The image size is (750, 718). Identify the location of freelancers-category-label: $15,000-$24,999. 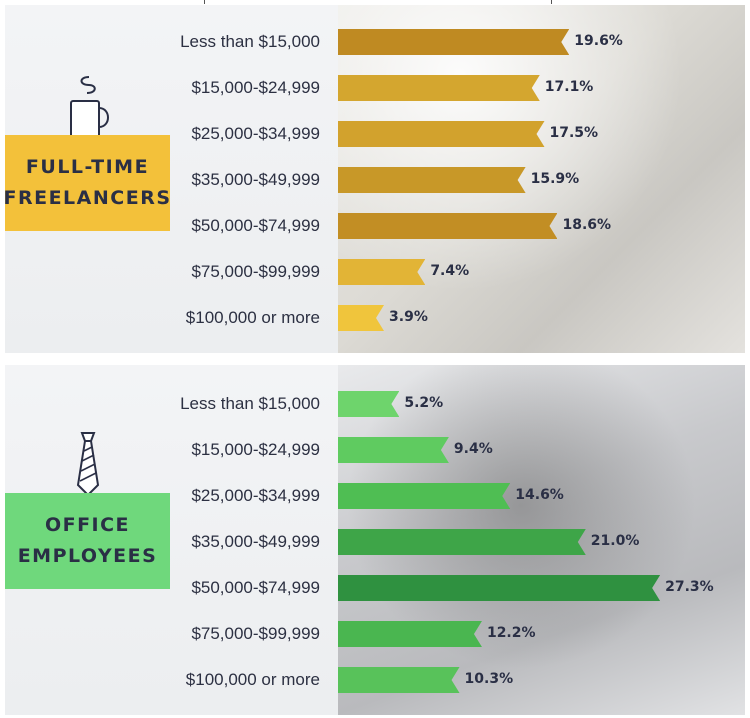
(255, 87).